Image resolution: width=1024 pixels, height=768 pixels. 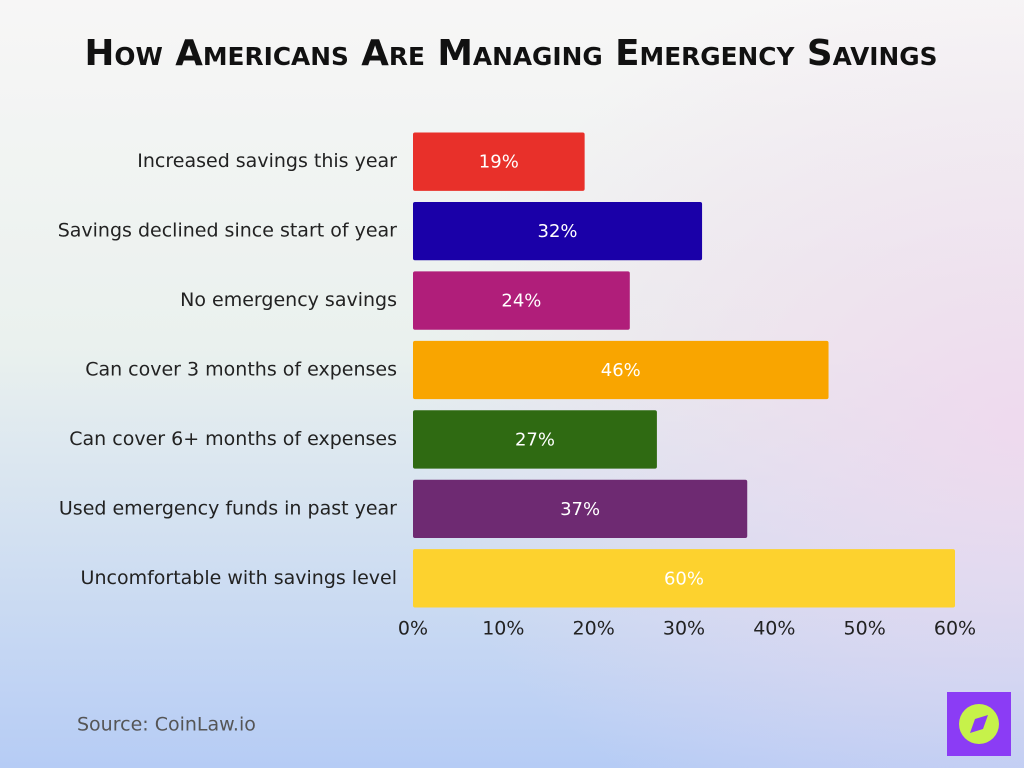 What do you see at coordinates (774, 629) in the screenshot?
I see `x-tick-label: 40%` at bounding box center [774, 629].